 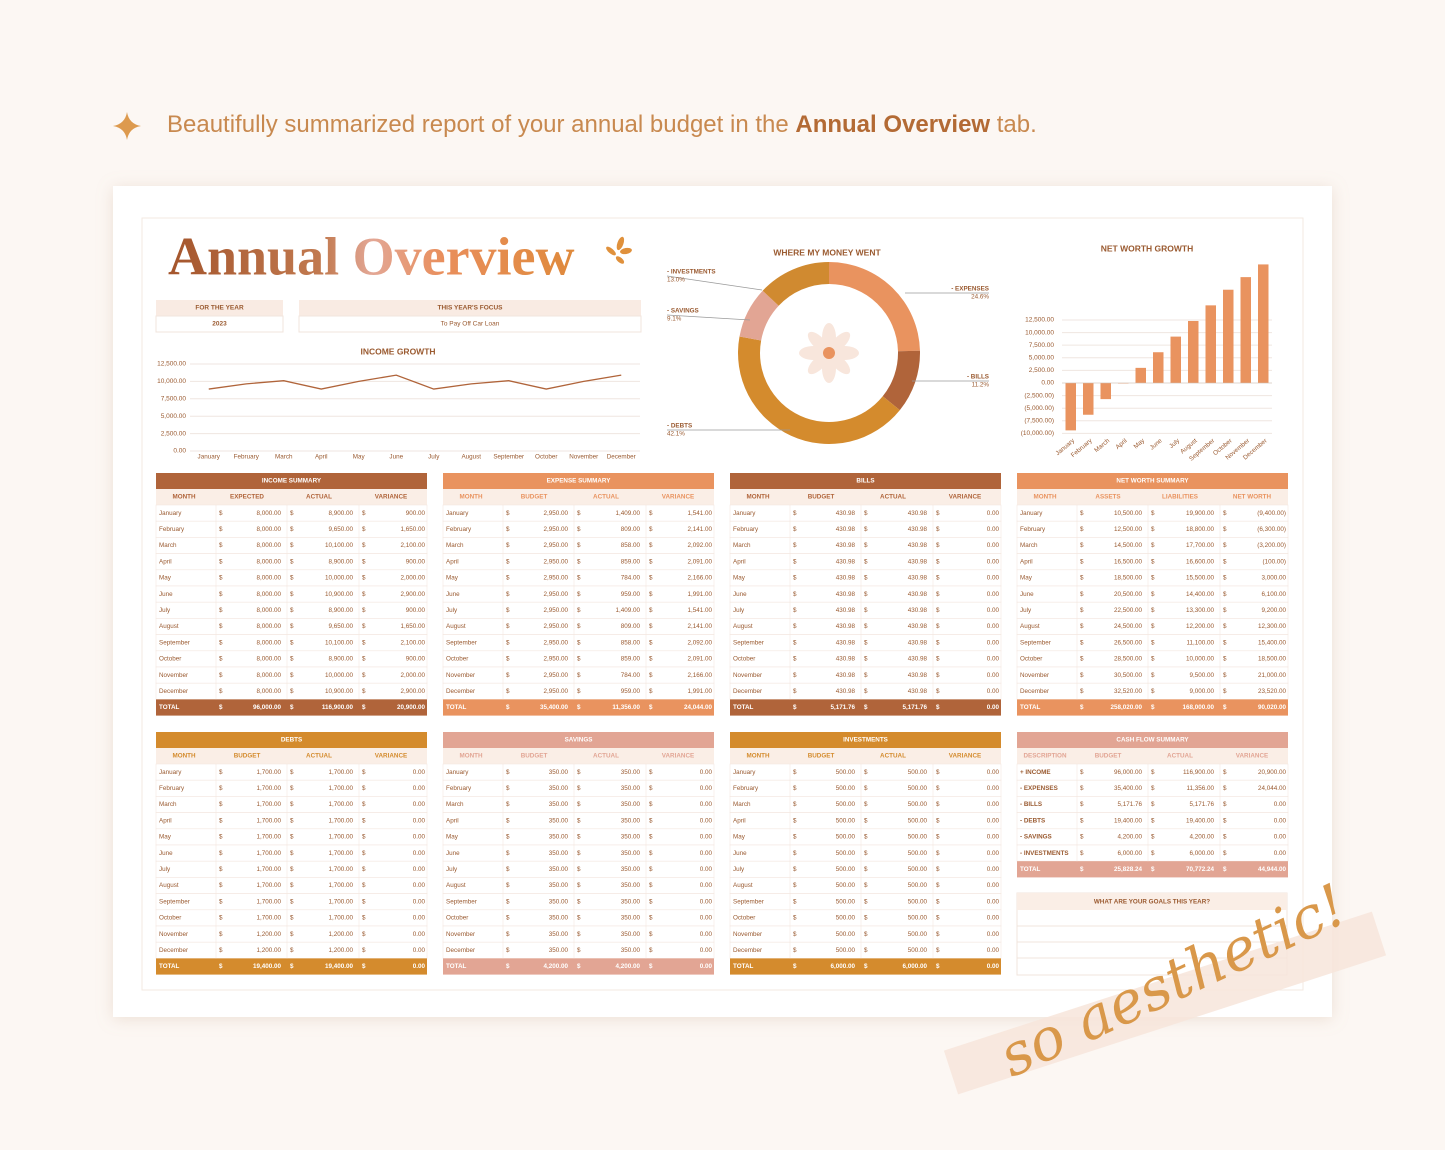 I want to click on pie-value-label: 9.1%, so click(x=674, y=319).